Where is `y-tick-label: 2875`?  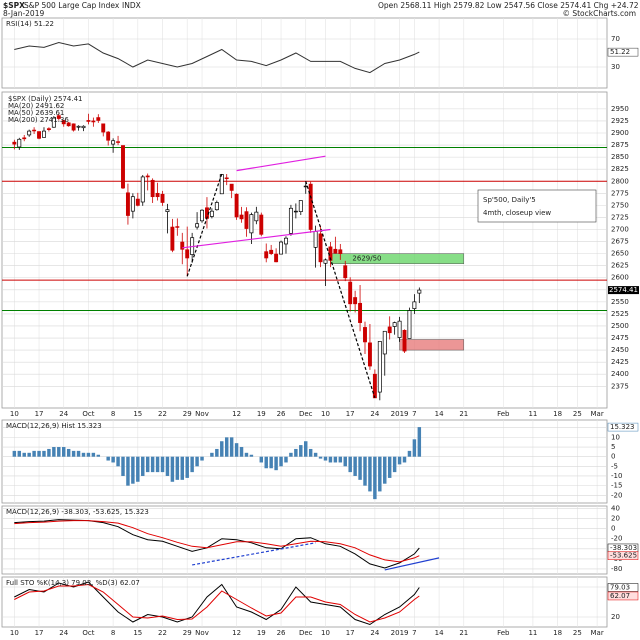 y-tick-label: 2875 is located at coordinates (620, 145).